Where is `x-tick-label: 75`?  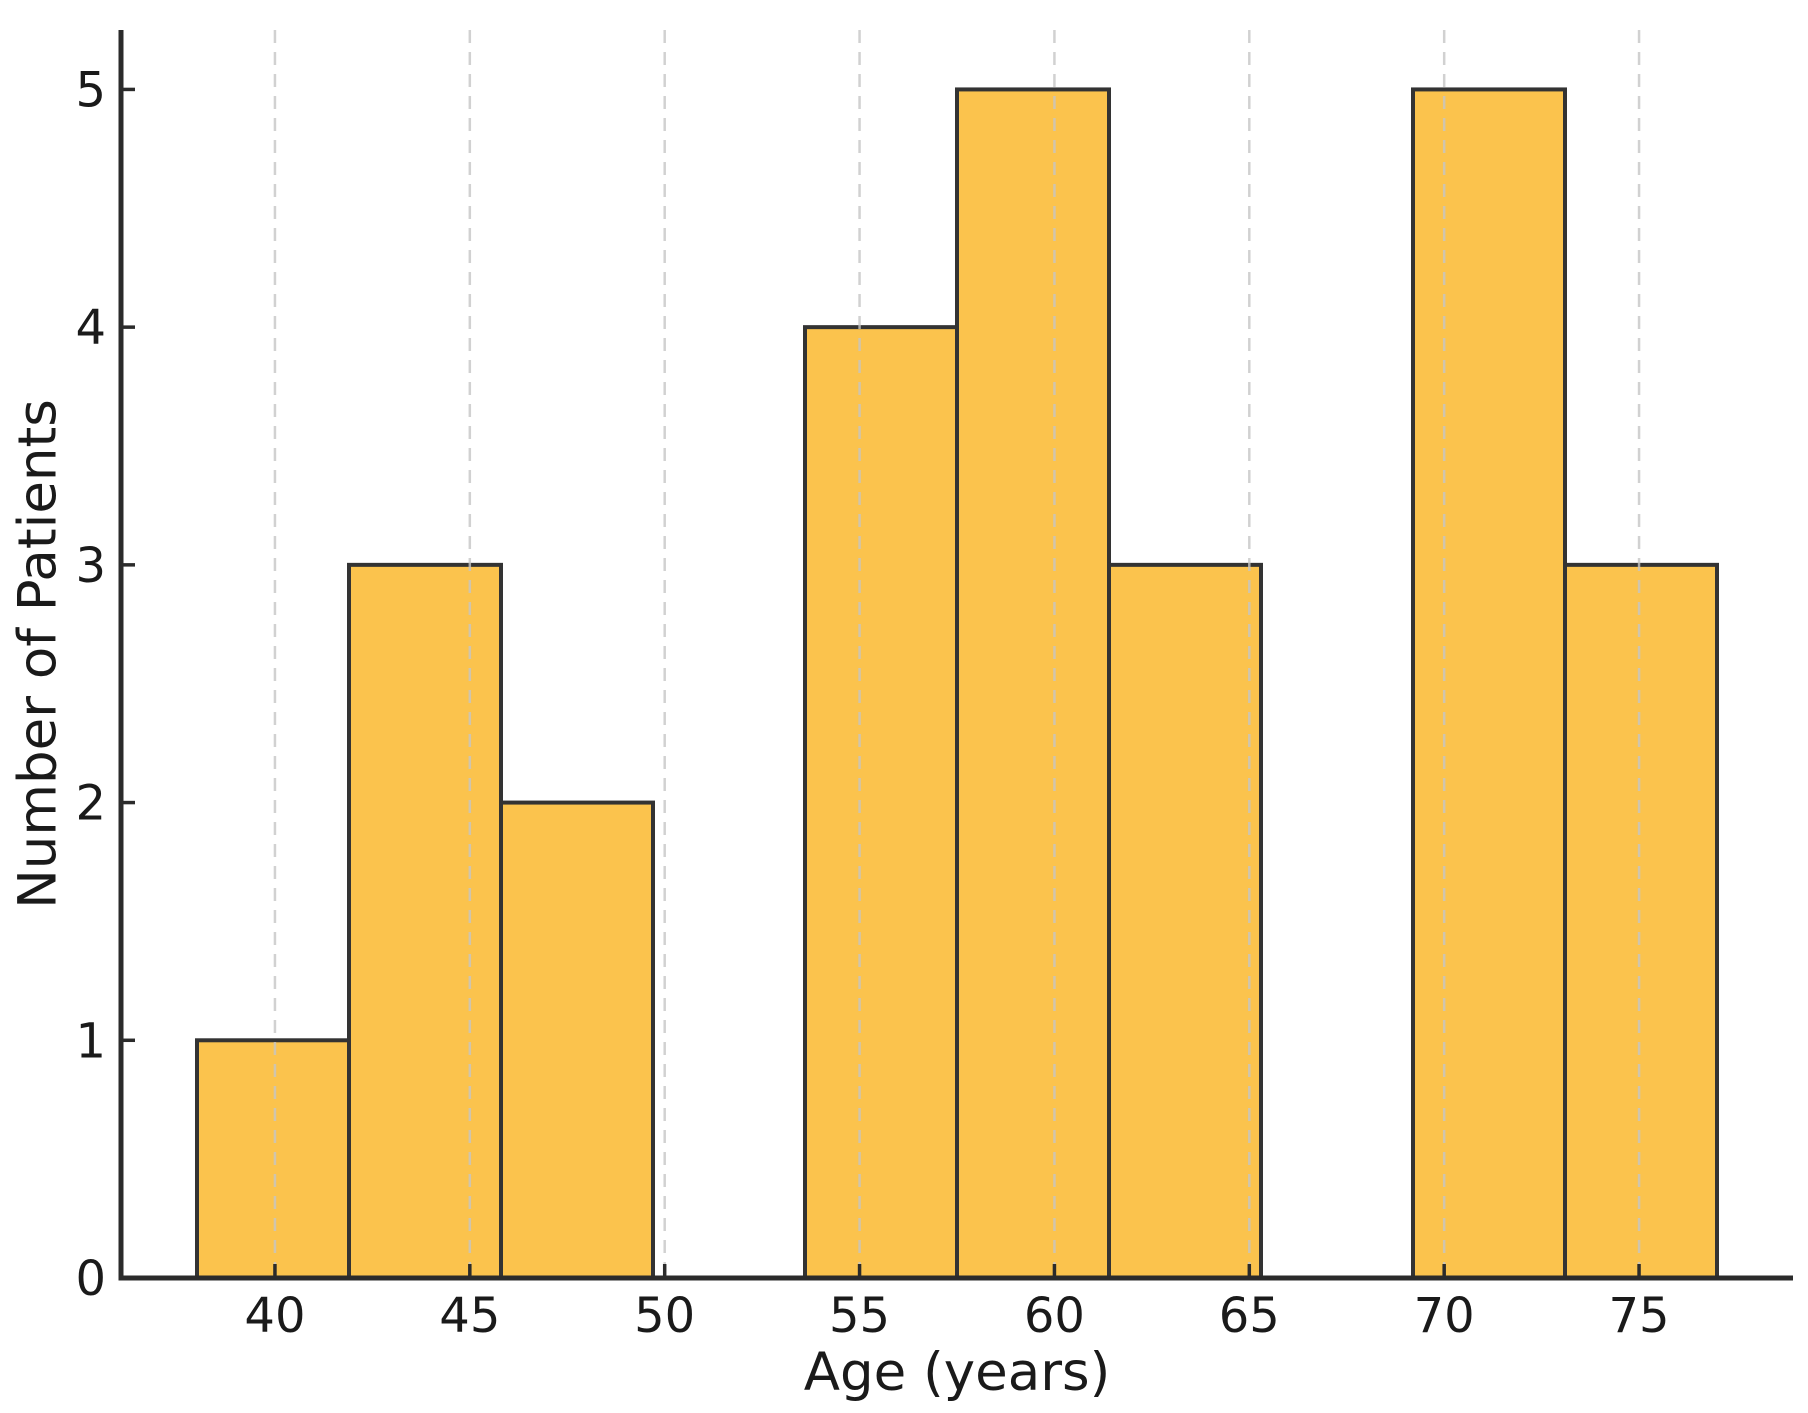
x-tick-label: 75 is located at coordinates (1639, 1316).